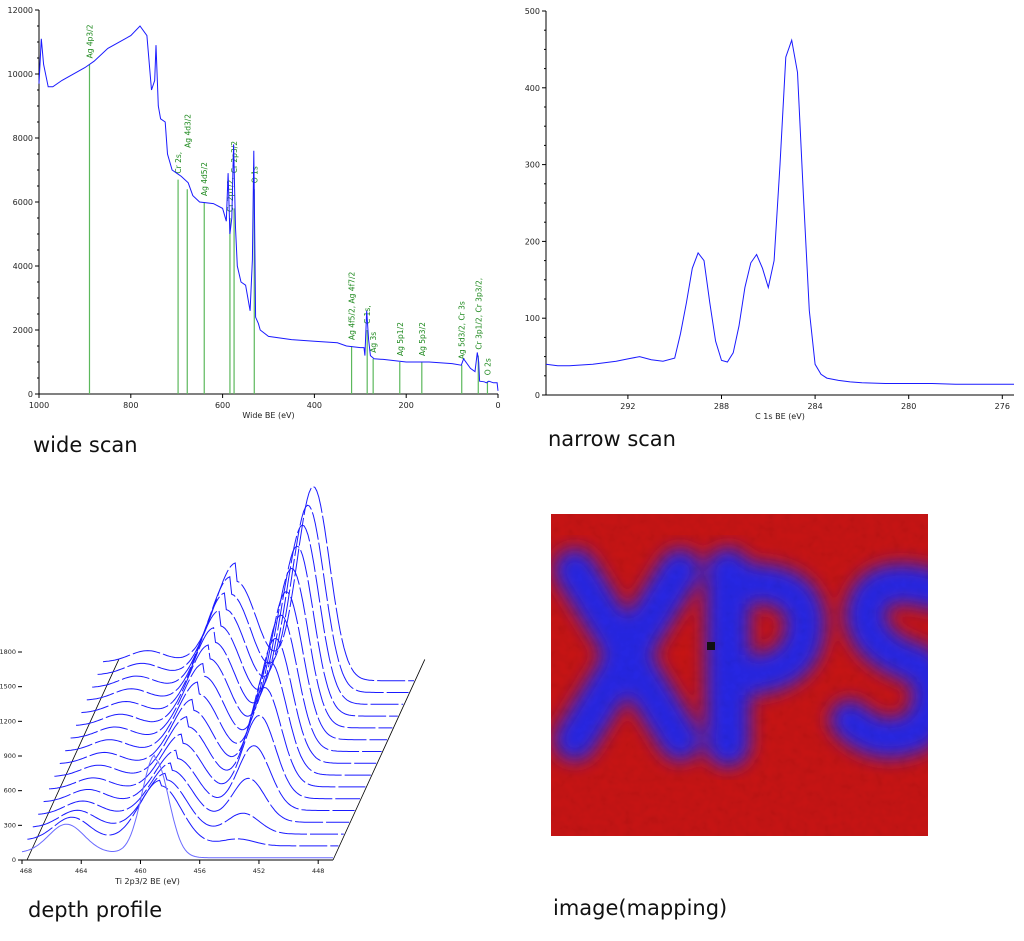 The height and width of the screenshot is (941, 1024). What do you see at coordinates (140, 871) in the screenshot?
I see `depth-x-tick-label: 460` at bounding box center [140, 871].